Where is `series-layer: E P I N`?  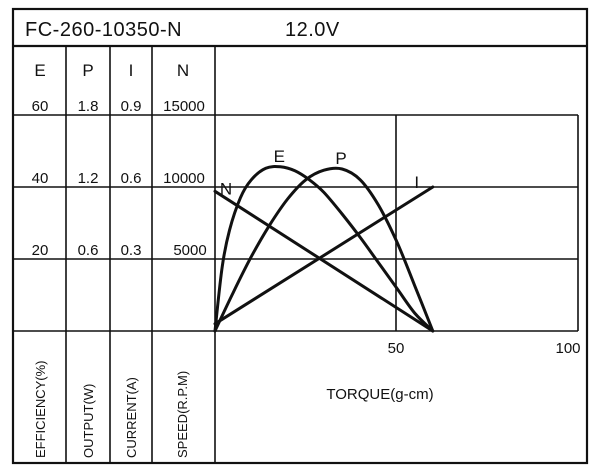 series-layer: E P I N is located at coordinates (324, 240).